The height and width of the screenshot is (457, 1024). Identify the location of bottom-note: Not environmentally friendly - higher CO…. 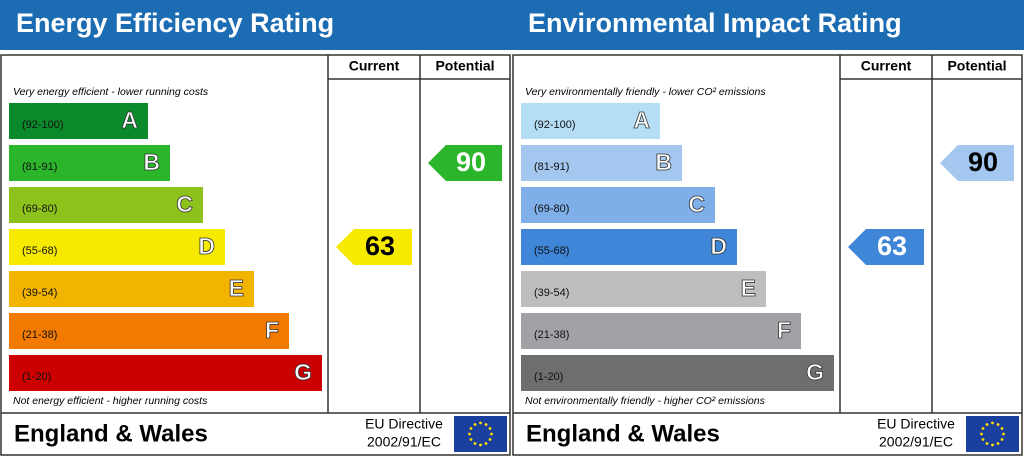
(645, 401).